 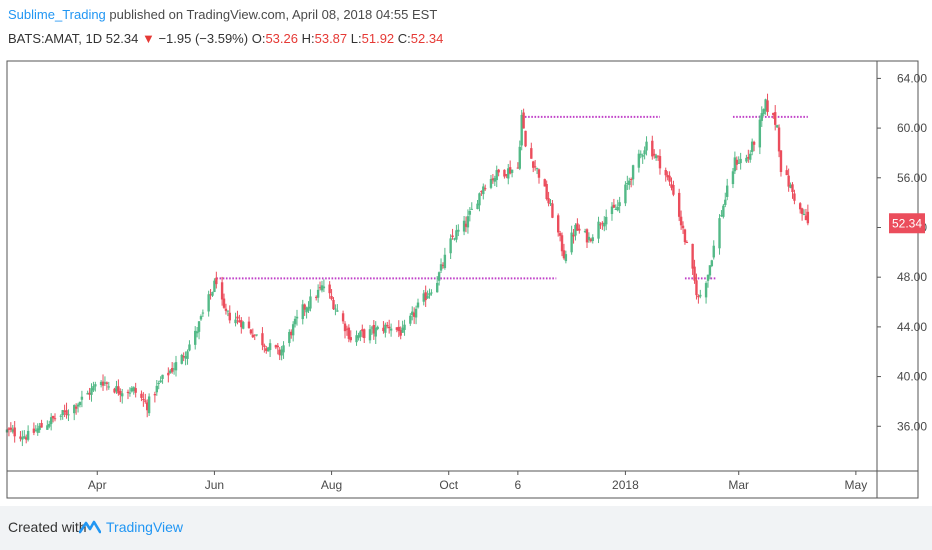 I want to click on y-tick-label: 56.00, so click(x=912, y=178).